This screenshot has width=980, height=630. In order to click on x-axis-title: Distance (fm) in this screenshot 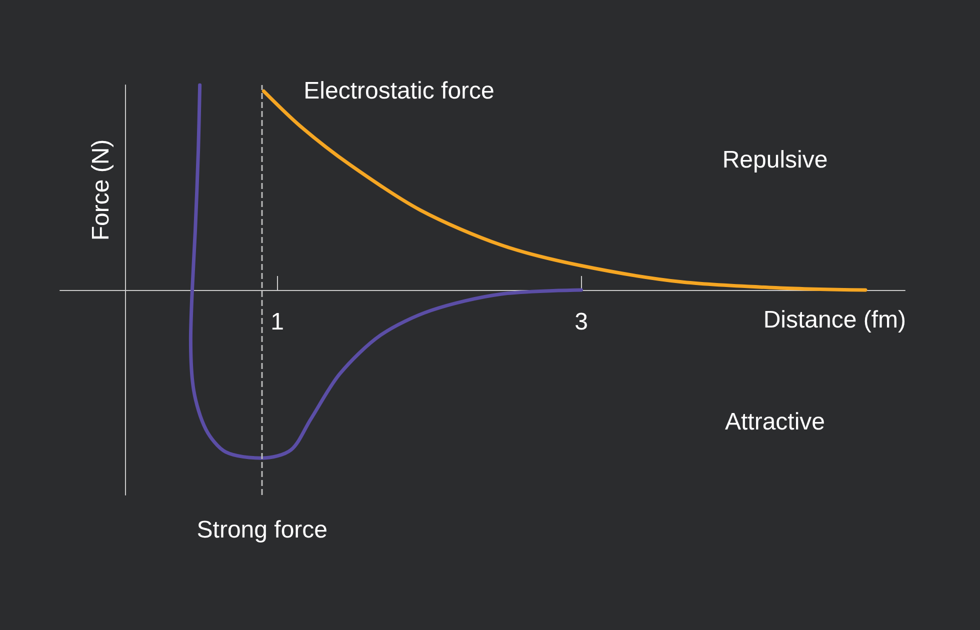, I will do `click(834, 320)`.